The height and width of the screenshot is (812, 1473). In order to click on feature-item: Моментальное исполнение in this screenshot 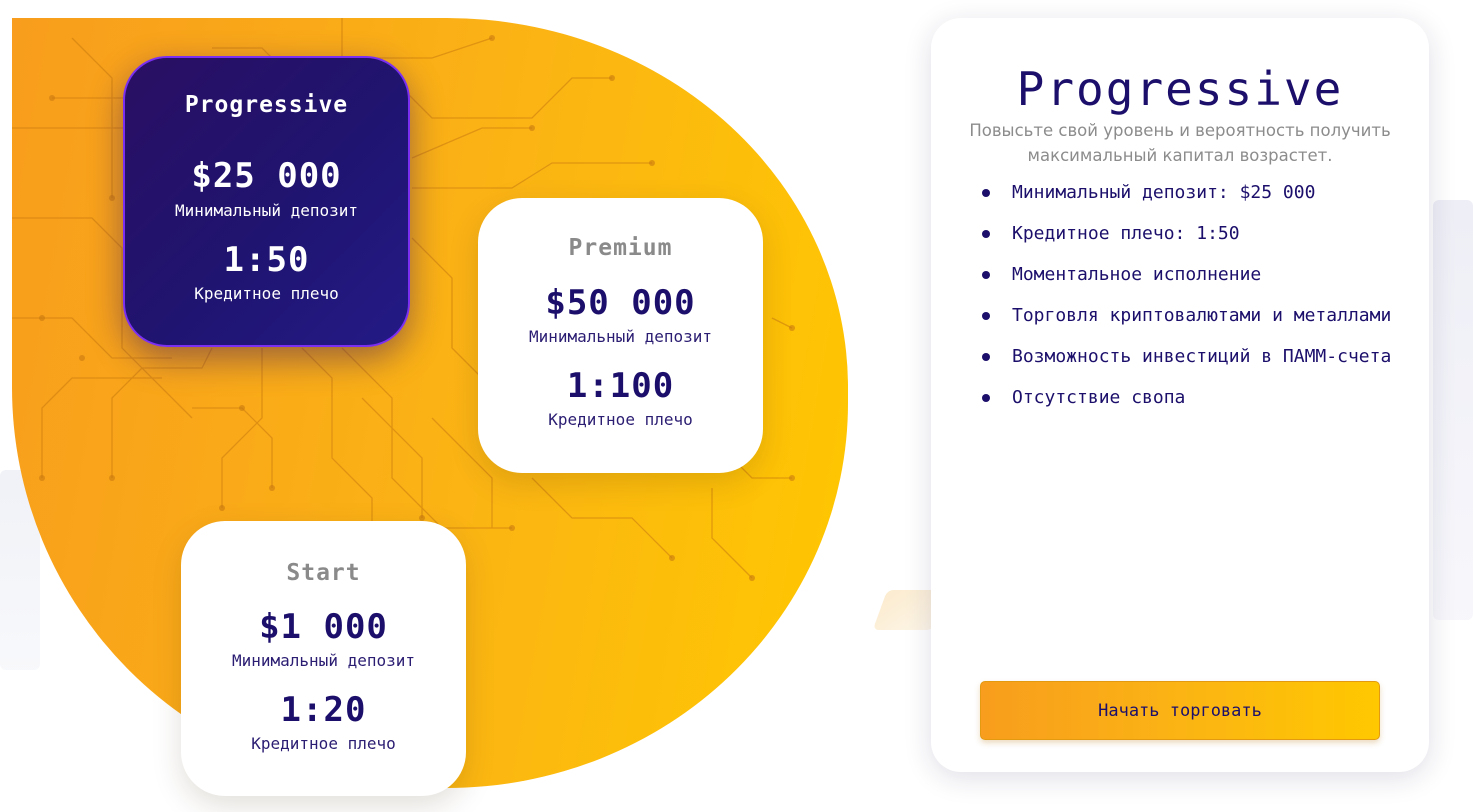, I will do `click(1191, 274)`.